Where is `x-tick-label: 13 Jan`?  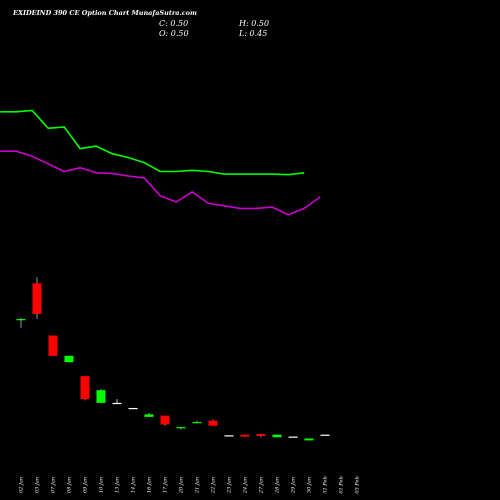
x-tick-label: 13 Jan is located at coordinates (118, 485).